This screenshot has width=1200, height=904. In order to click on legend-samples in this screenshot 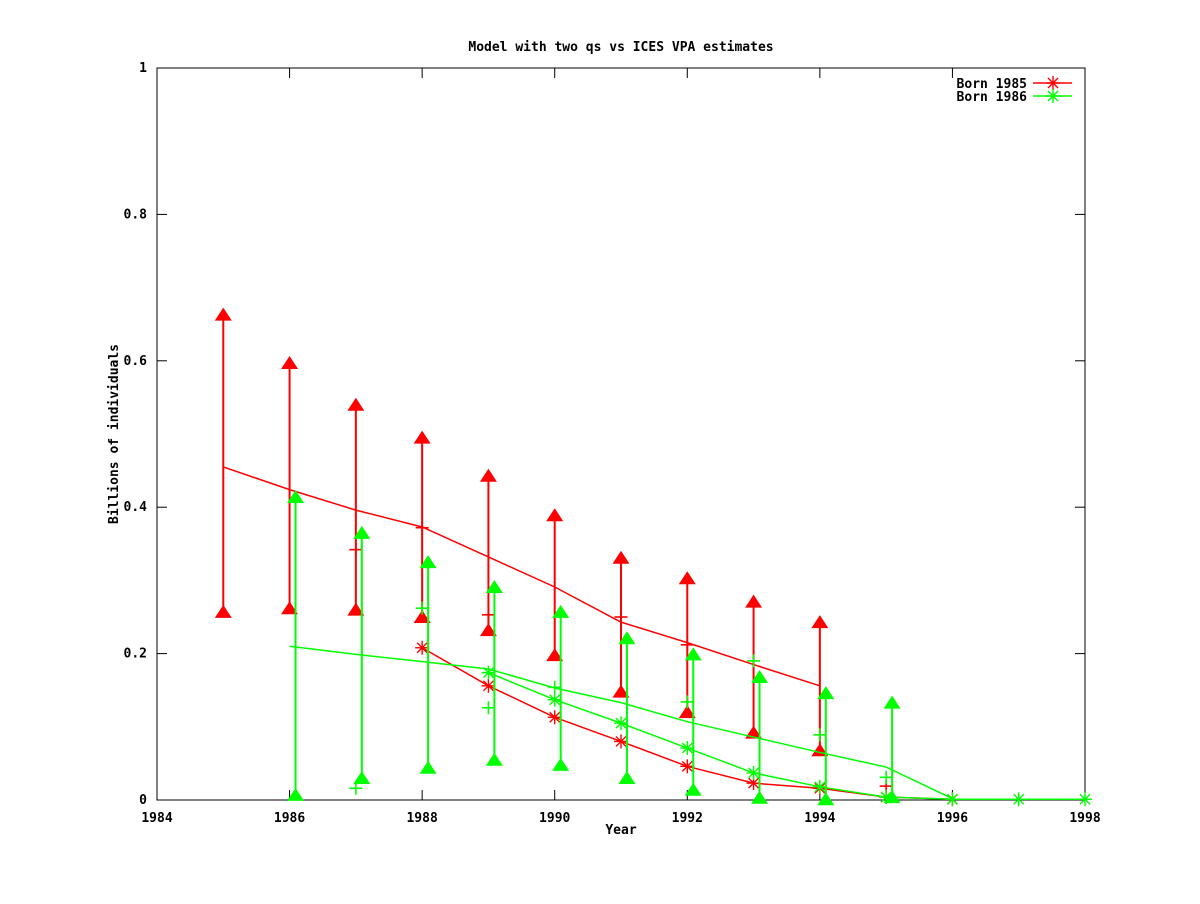, I will do `click(1052, 89)`.